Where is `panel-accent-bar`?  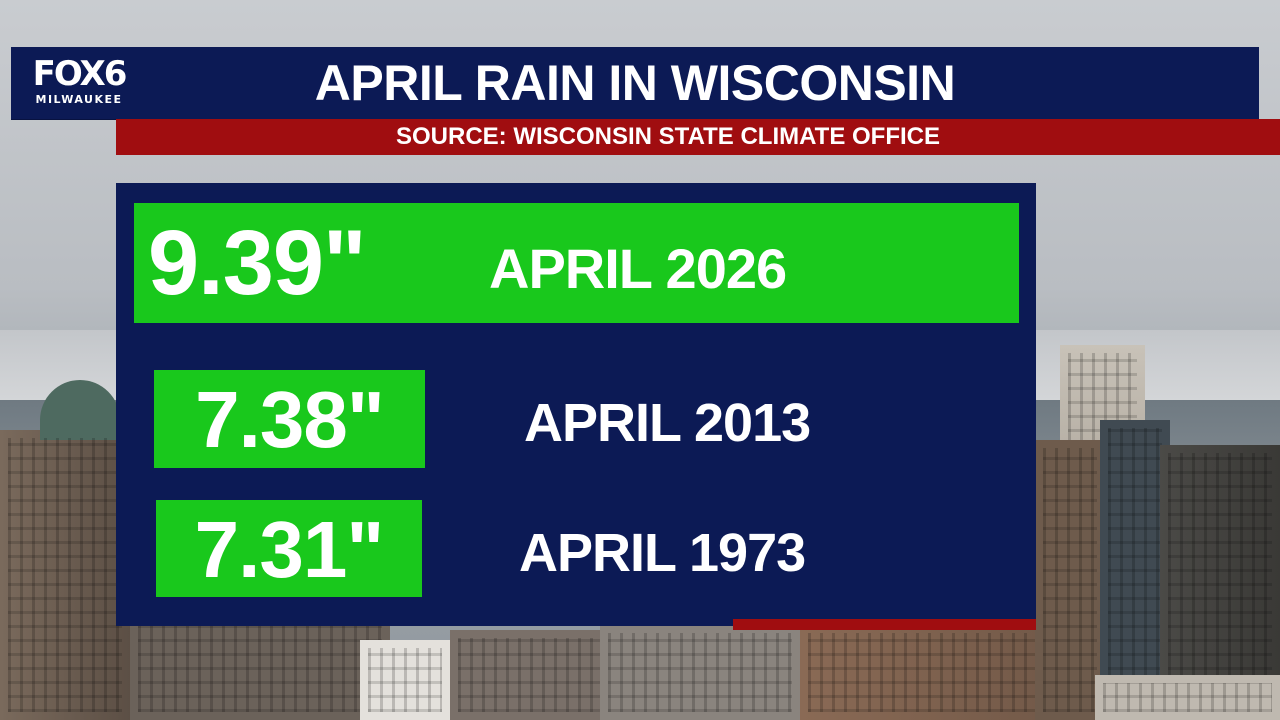 panel-accent-bar is located at coordinates (884, 624).